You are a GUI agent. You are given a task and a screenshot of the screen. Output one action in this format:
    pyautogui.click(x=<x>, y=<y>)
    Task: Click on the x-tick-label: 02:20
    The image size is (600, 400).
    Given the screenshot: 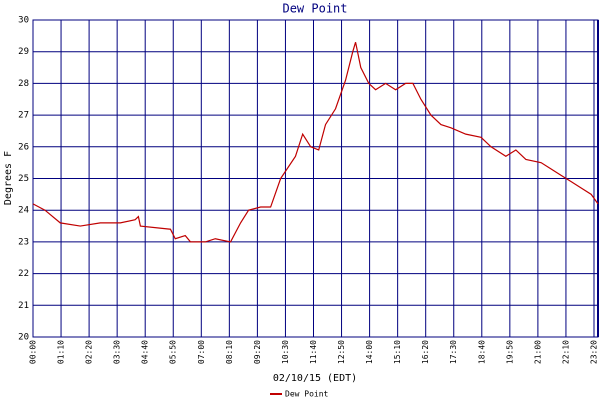 What is the action you would take?
    pyautogui.click(x=89, y=352)
    